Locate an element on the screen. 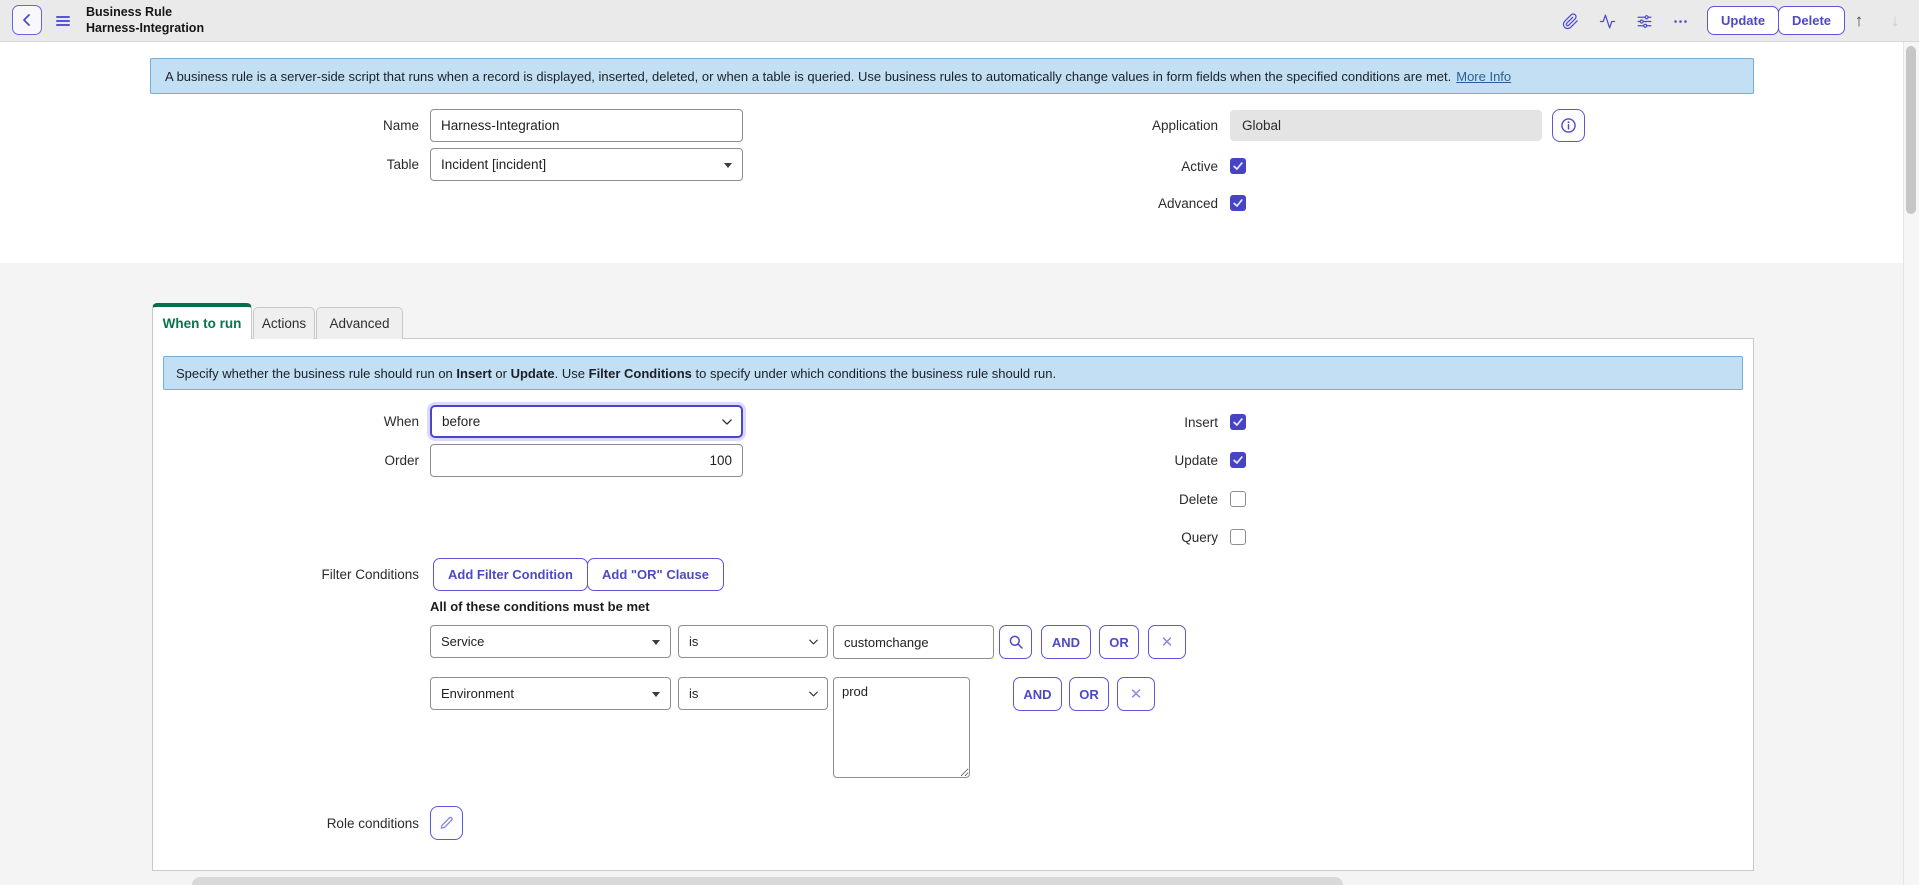  search-icon is located at coordinates (1016, 642).